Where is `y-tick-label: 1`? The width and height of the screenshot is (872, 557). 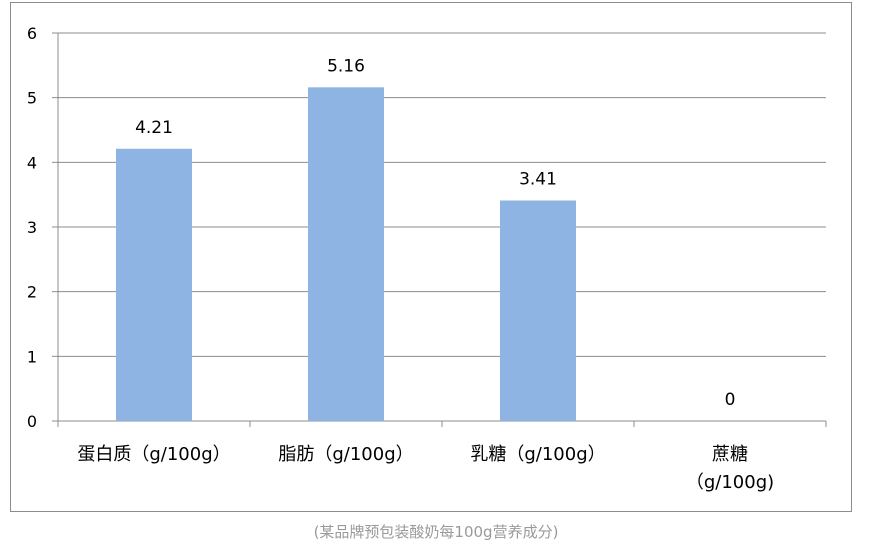
y-tick-label: 1 is located at coordinates (32, 356).